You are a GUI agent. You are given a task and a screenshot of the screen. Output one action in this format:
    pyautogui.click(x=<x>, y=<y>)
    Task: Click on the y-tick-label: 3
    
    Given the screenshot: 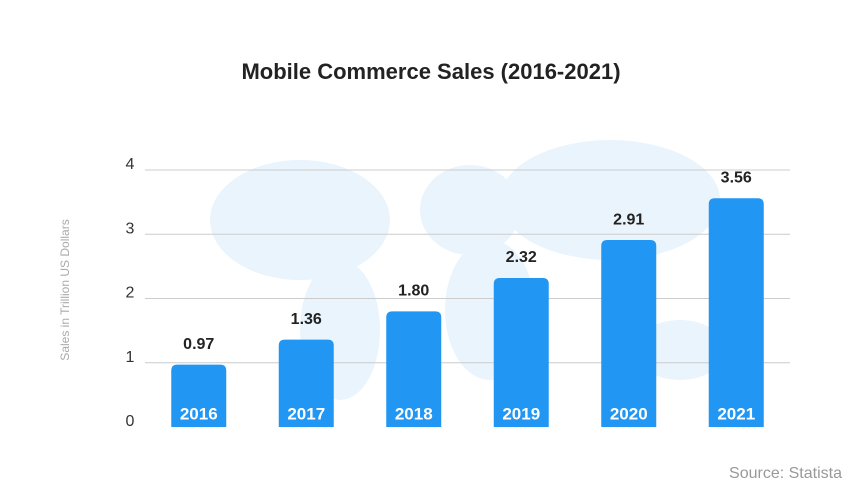 What is the action you would take?
    pyautogui.click(x=130, y=228)
    